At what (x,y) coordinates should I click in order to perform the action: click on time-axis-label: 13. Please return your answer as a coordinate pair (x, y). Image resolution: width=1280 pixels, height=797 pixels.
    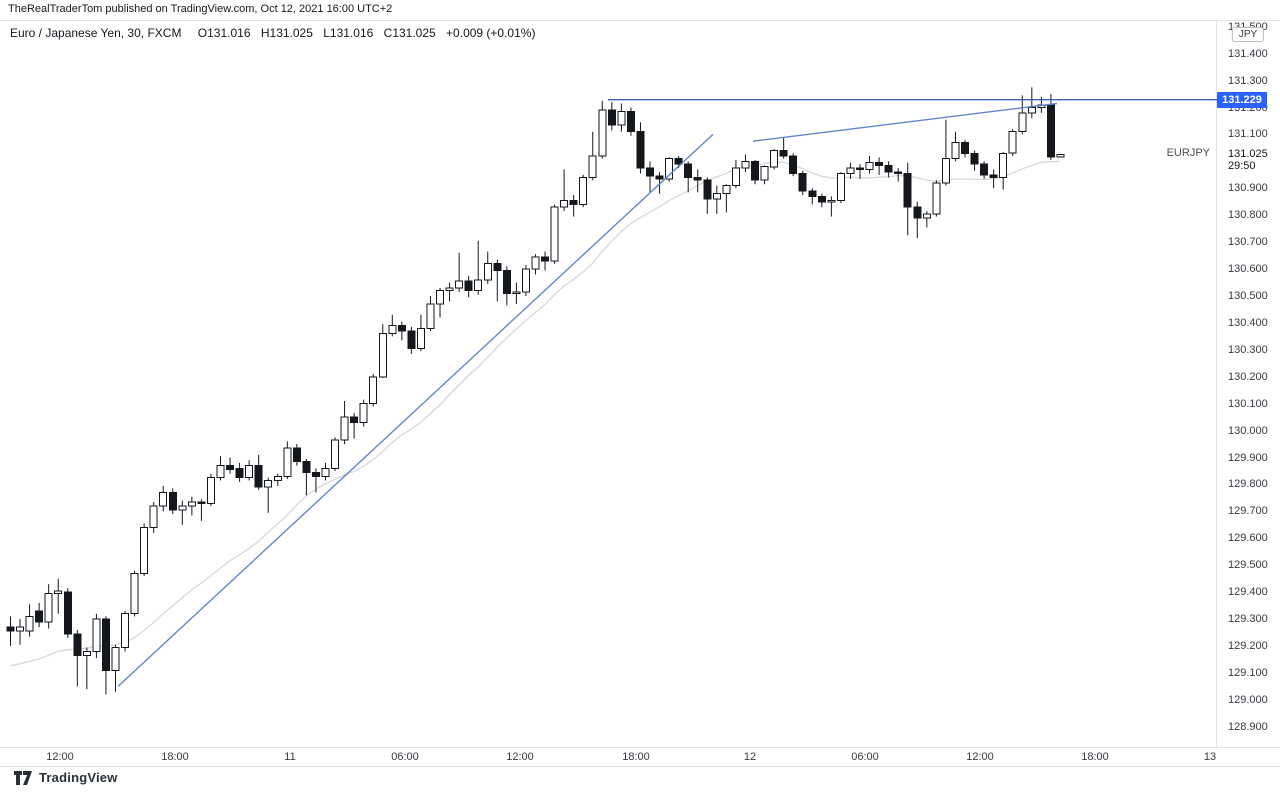
    Looking at the image, I should click on (1210, 757).